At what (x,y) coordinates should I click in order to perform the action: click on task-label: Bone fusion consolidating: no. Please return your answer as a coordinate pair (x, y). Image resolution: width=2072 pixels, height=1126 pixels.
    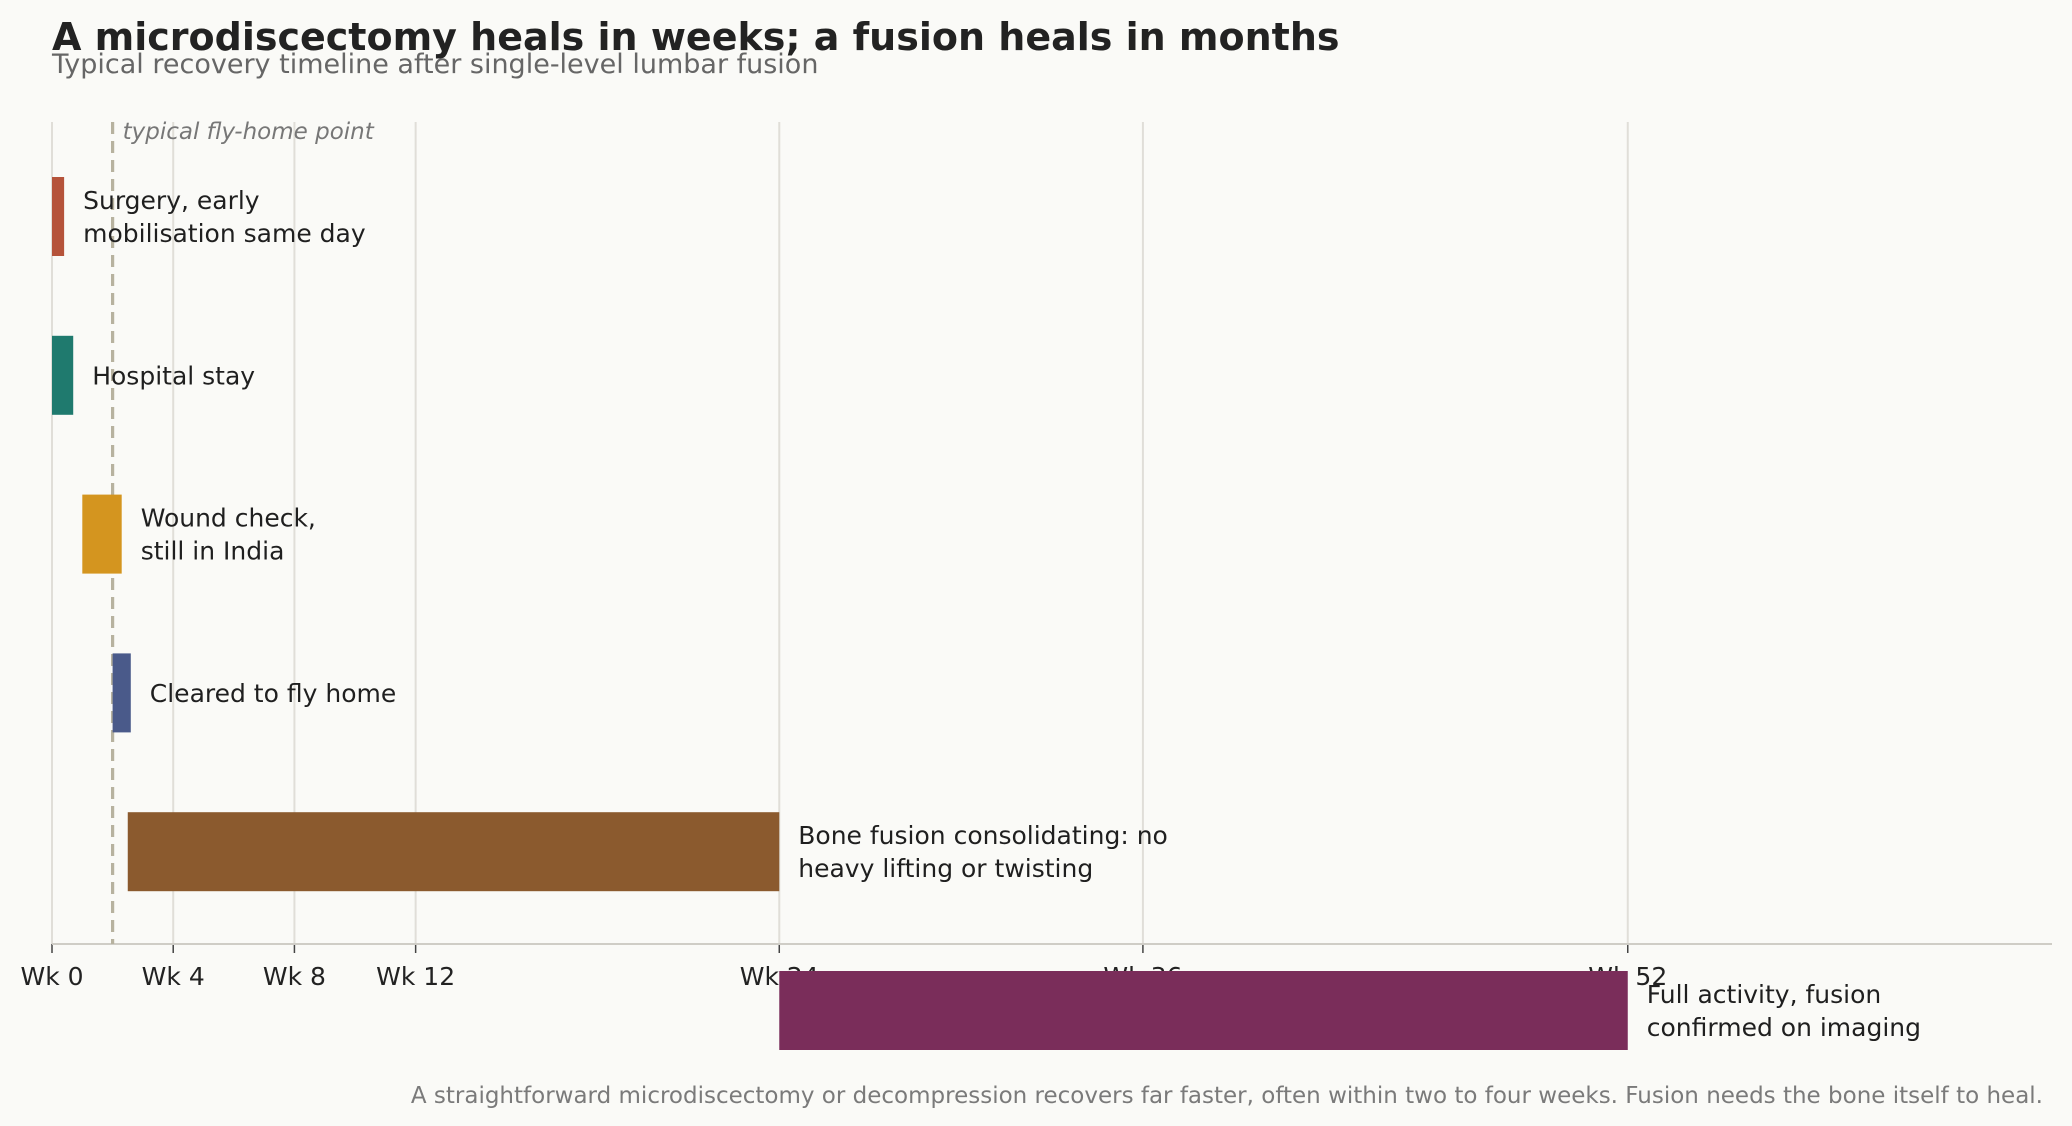
    Looking at the image, I should click on (983, 835).